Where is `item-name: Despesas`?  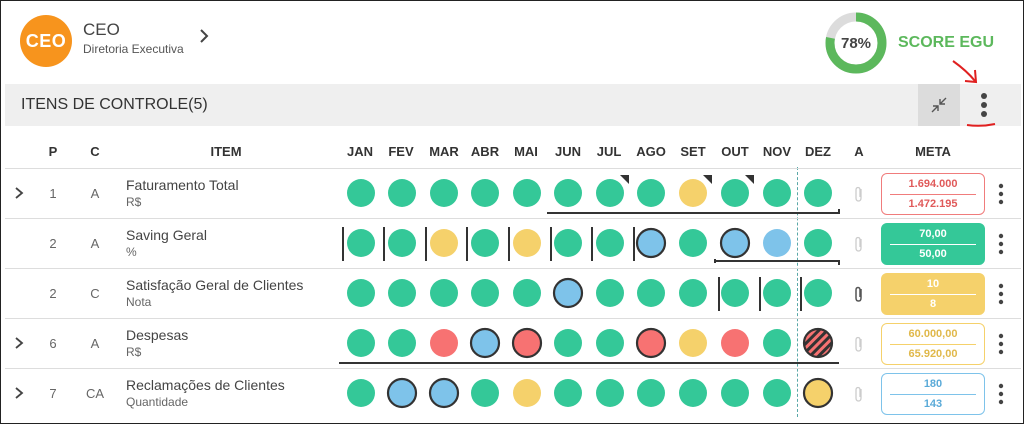 item-name: Despesas is located at coordinates (157, 335).